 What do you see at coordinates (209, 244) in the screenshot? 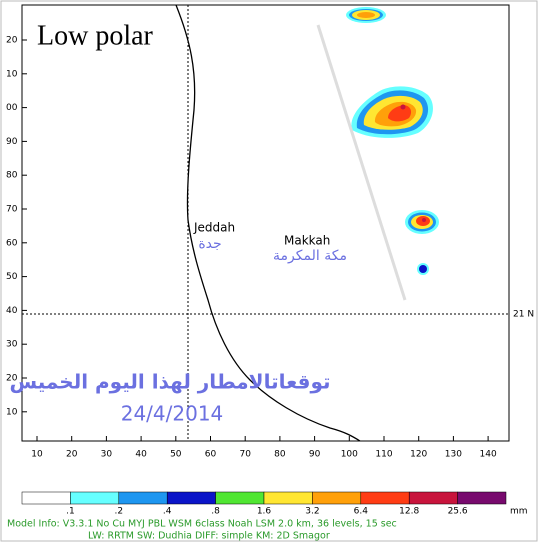
I see `place-arabic: جدة` at bounding box center [209, 244].